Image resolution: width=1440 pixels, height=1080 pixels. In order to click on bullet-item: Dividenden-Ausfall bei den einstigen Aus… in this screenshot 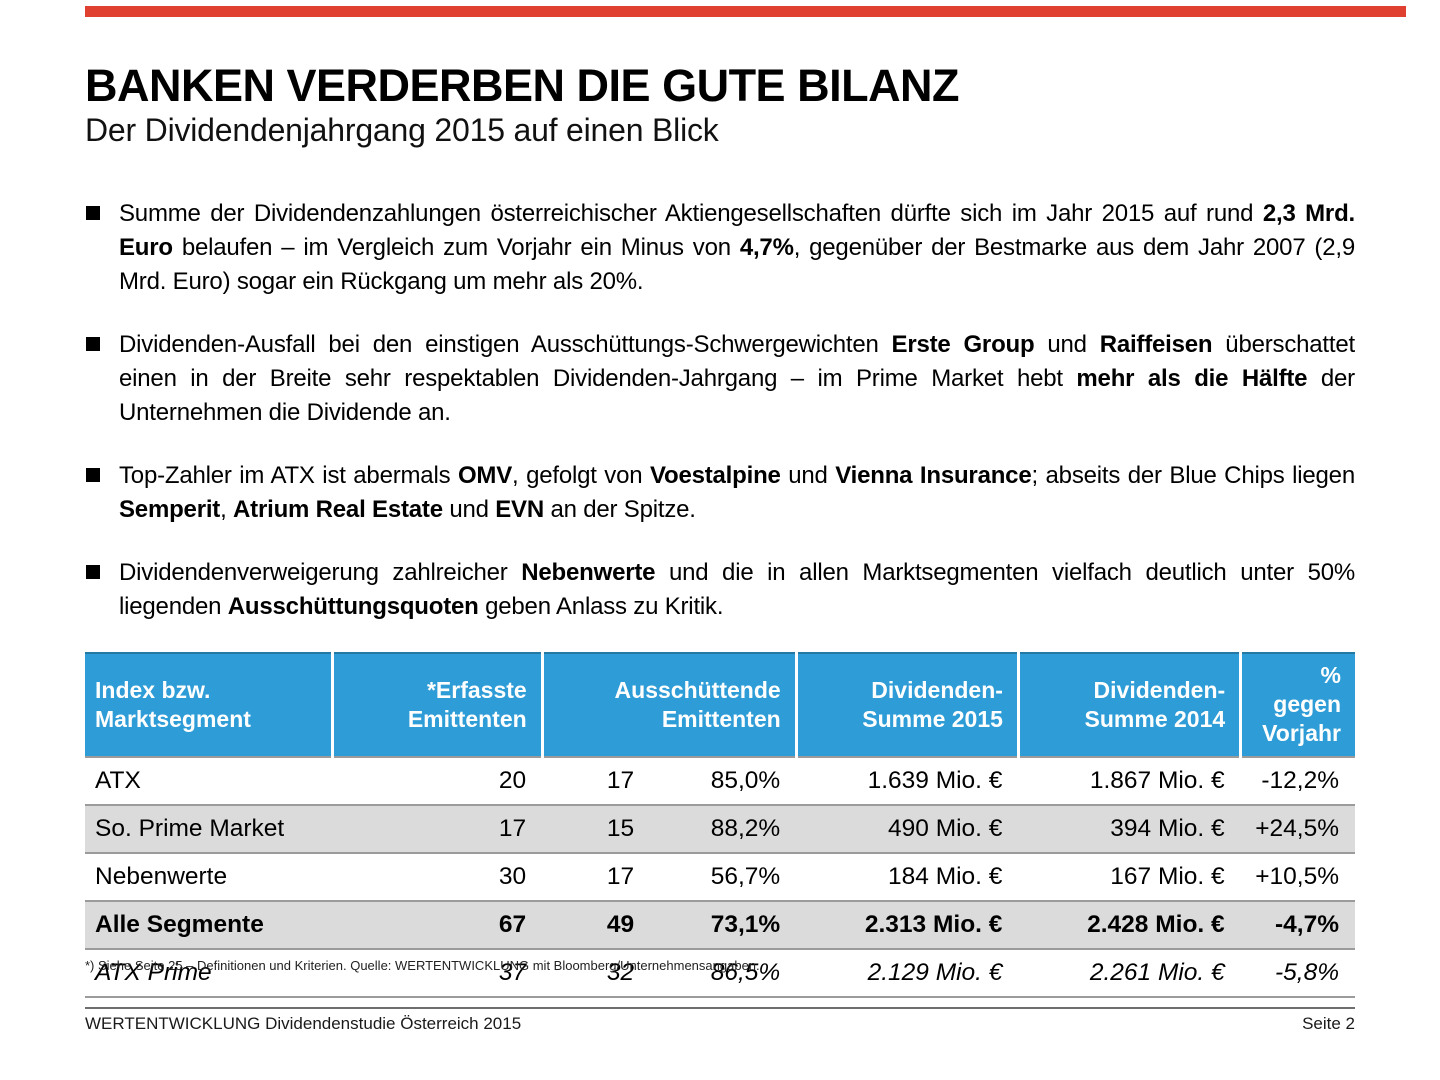, I will do `click(720, 379)`.